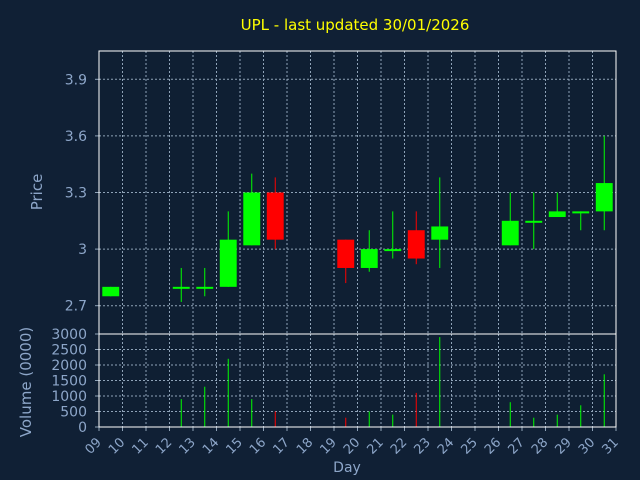  I want to click on volume-tick-label: 0, so click(82, 428).